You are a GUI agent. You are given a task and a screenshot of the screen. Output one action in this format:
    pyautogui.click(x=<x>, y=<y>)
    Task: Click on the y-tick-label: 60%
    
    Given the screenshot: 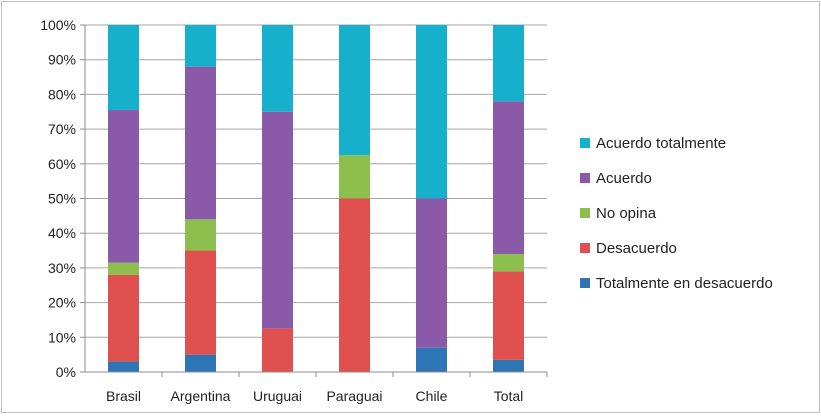 What is the action you would take?
    pyautogui.click(x=62, y=164)
    